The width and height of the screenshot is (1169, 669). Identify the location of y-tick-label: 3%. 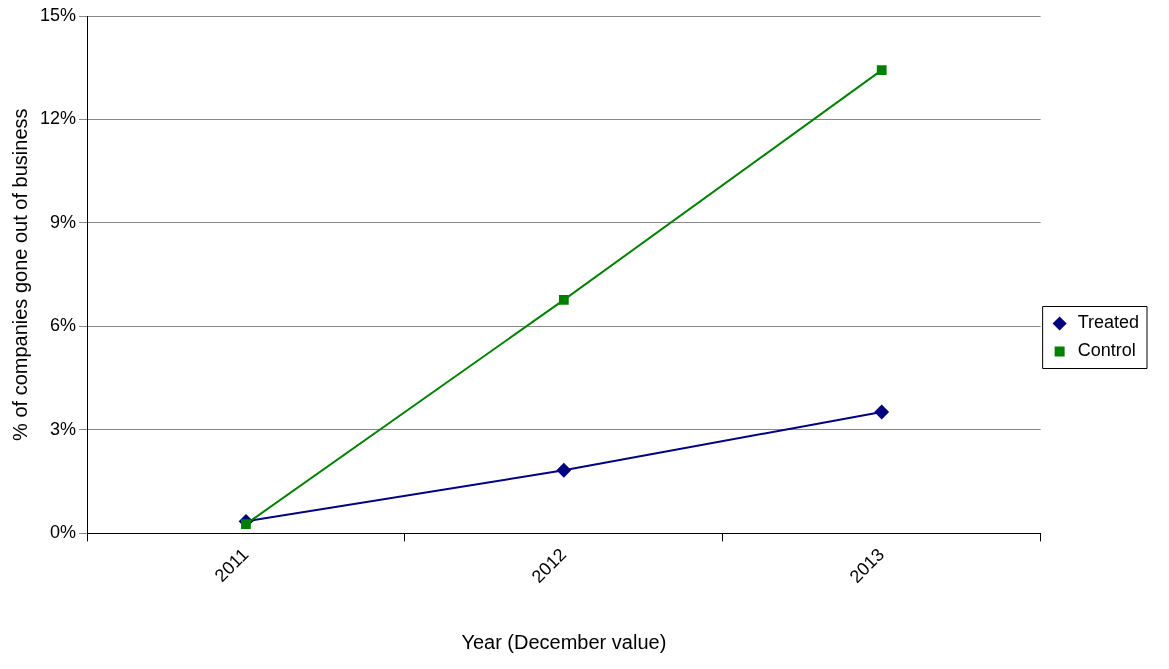
(63, 428).